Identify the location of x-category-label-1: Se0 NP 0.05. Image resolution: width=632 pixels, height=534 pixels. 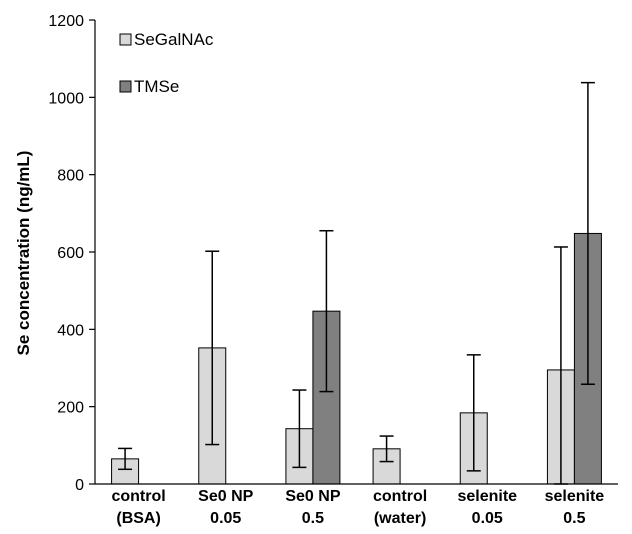
(225, 507).